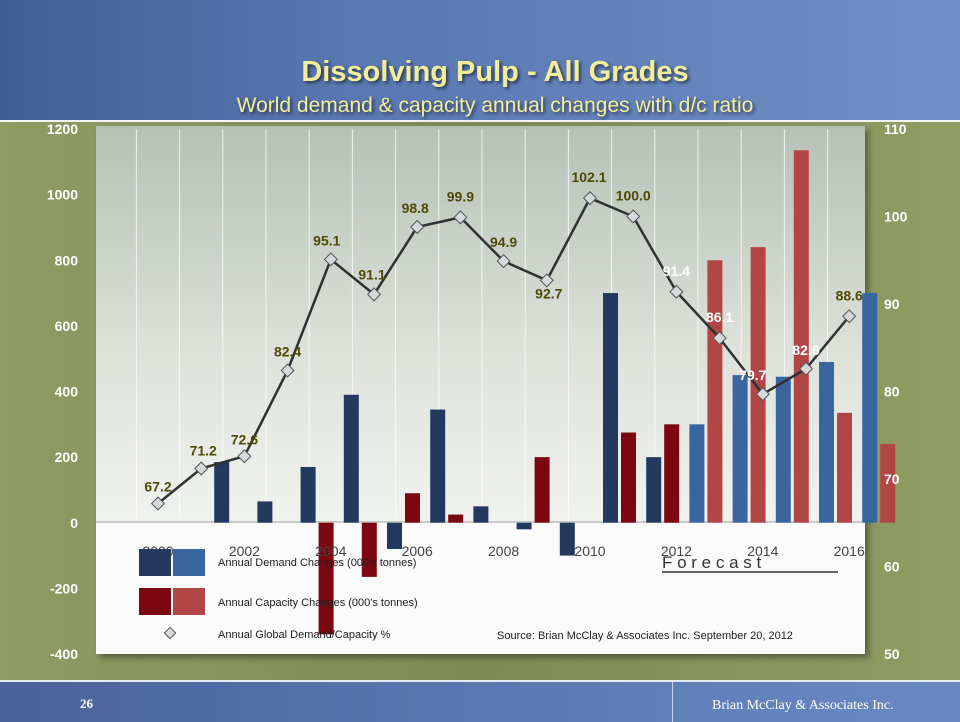 The height and width of the screenshot is (722, 960). I want to click on y-tick-label: -400, so click(64, 654).